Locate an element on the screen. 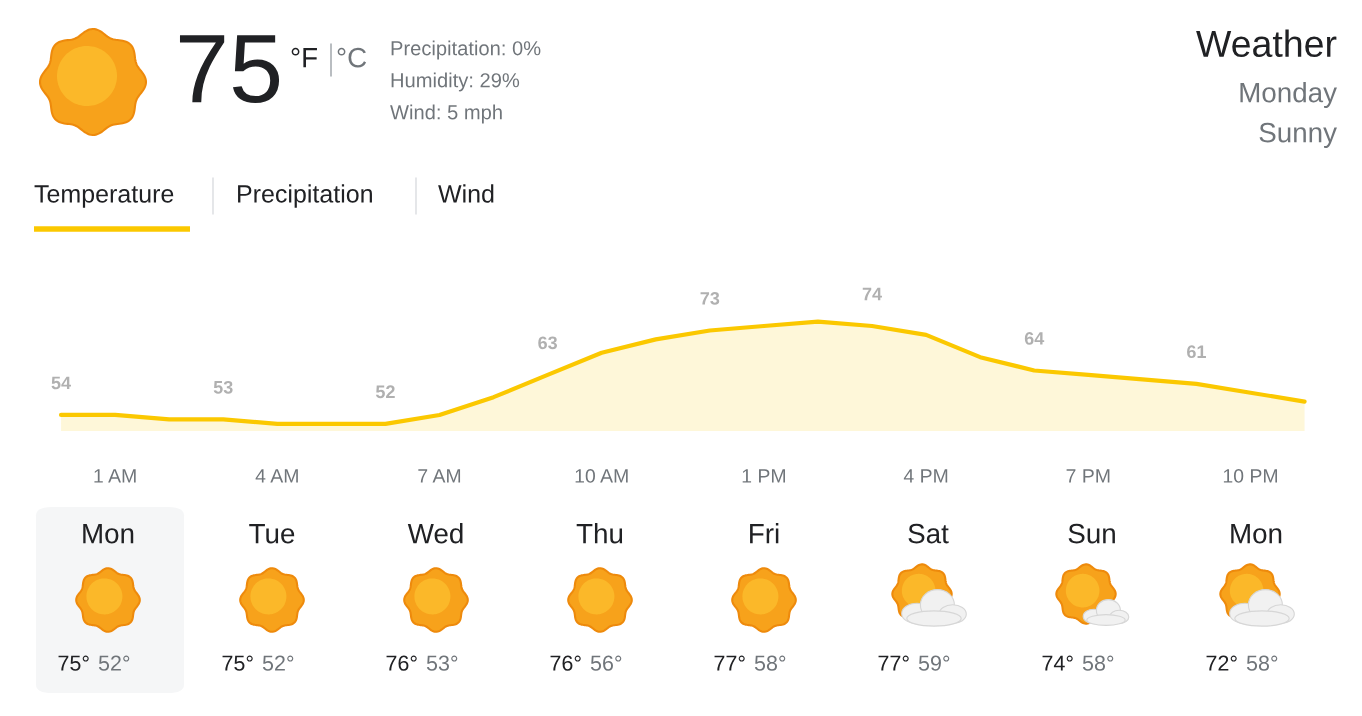 The image size is (1362, 716). text: °F is located at coordinates (304, 57).